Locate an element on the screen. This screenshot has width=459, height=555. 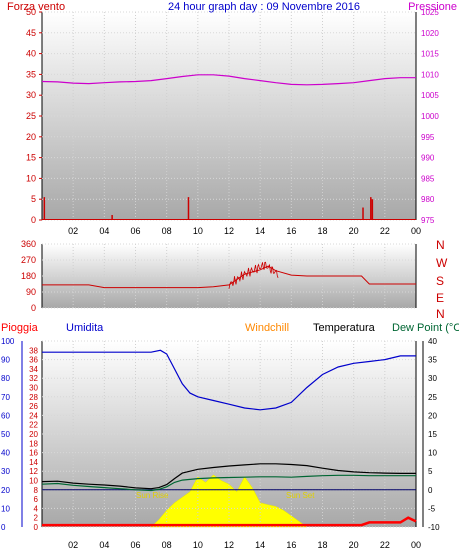
rain-tick-26: 26 is located at coordinates (33, 406).